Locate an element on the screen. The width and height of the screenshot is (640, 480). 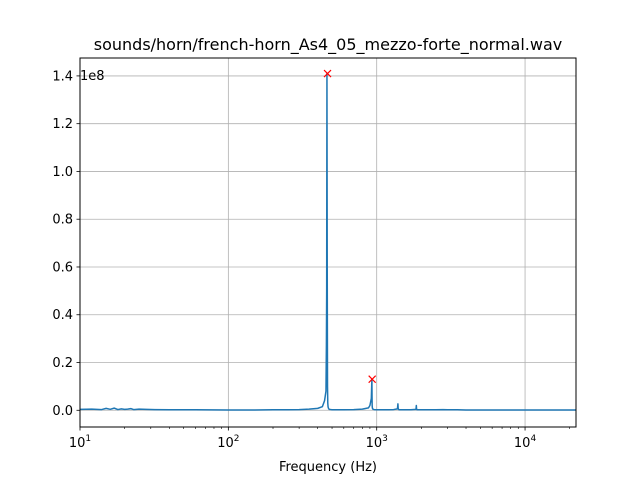
y-tick-label: 0.2 is located at coordinates (62, 363).